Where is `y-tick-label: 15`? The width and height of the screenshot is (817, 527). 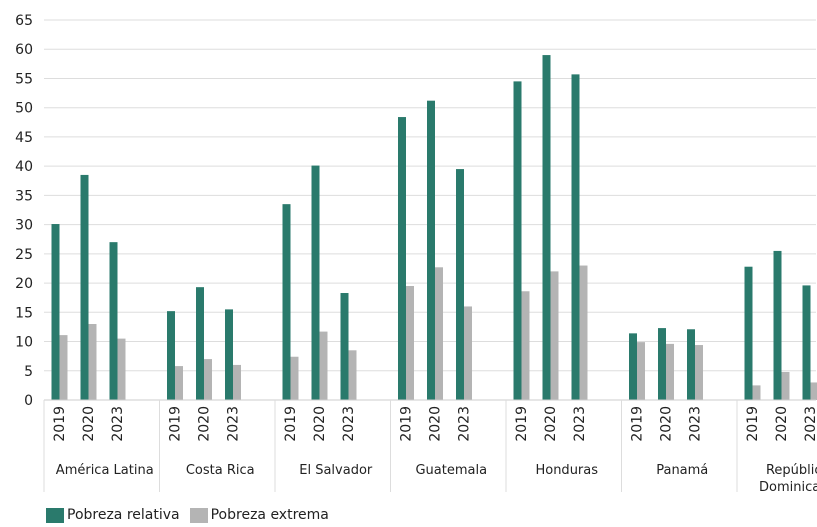 y-tick-label: 15 is located at coordinates (24, 313).